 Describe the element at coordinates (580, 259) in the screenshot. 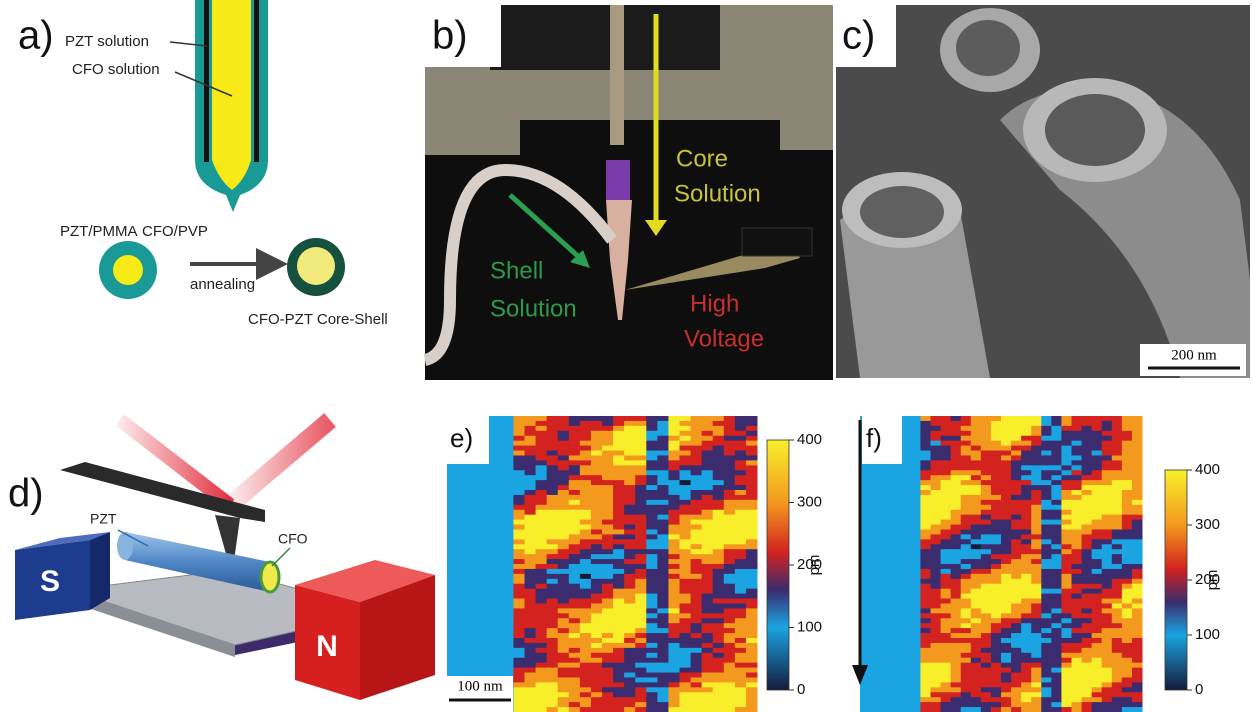

I see `arrow-head` at that location.